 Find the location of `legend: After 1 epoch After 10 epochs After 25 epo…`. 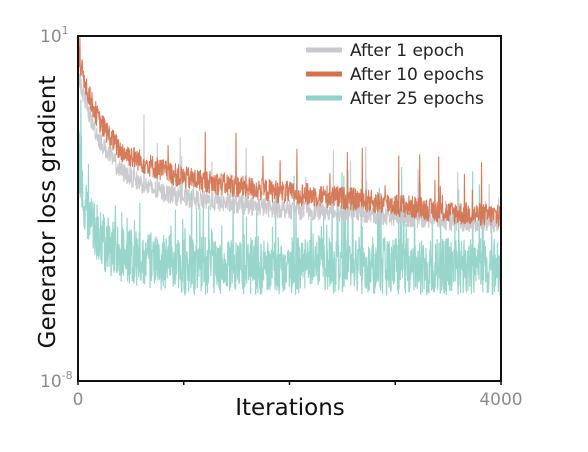

legend: After 1 epoch After 10 epochs After 25 epo… is located at coordinates (395, 75).